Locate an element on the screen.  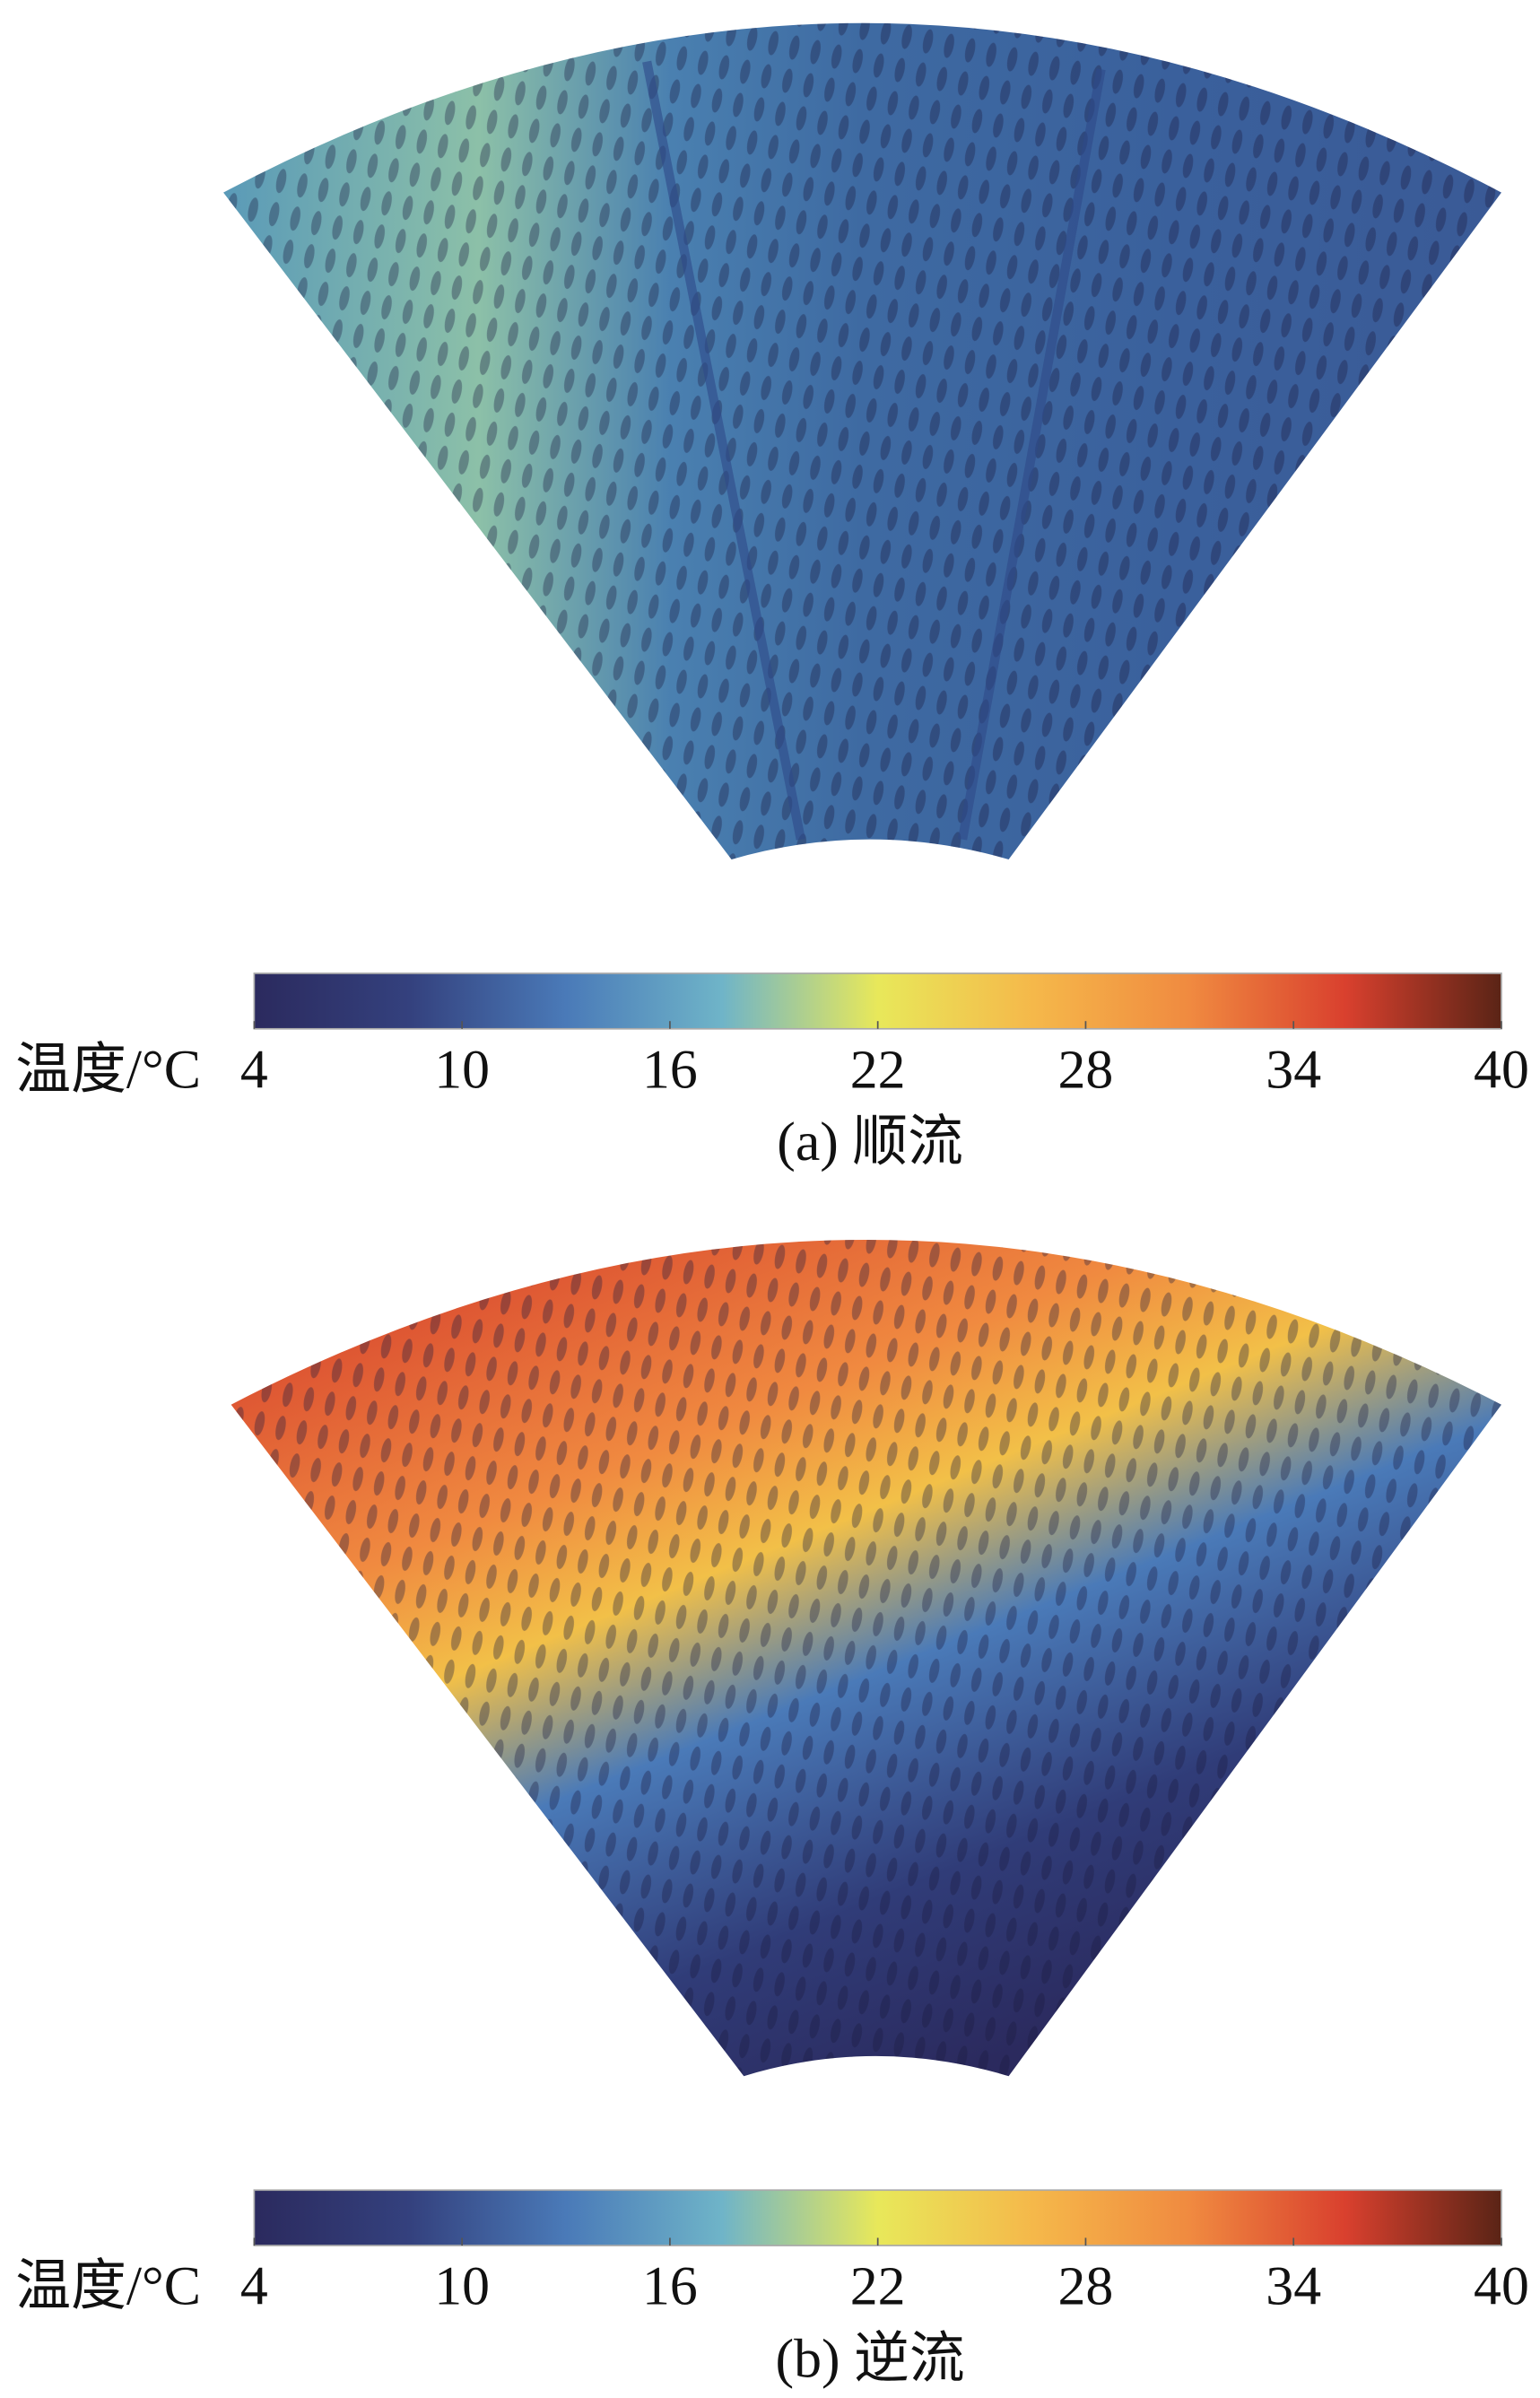
panel-caption: (a) 顺流 is located at coordinates (870, 1143).